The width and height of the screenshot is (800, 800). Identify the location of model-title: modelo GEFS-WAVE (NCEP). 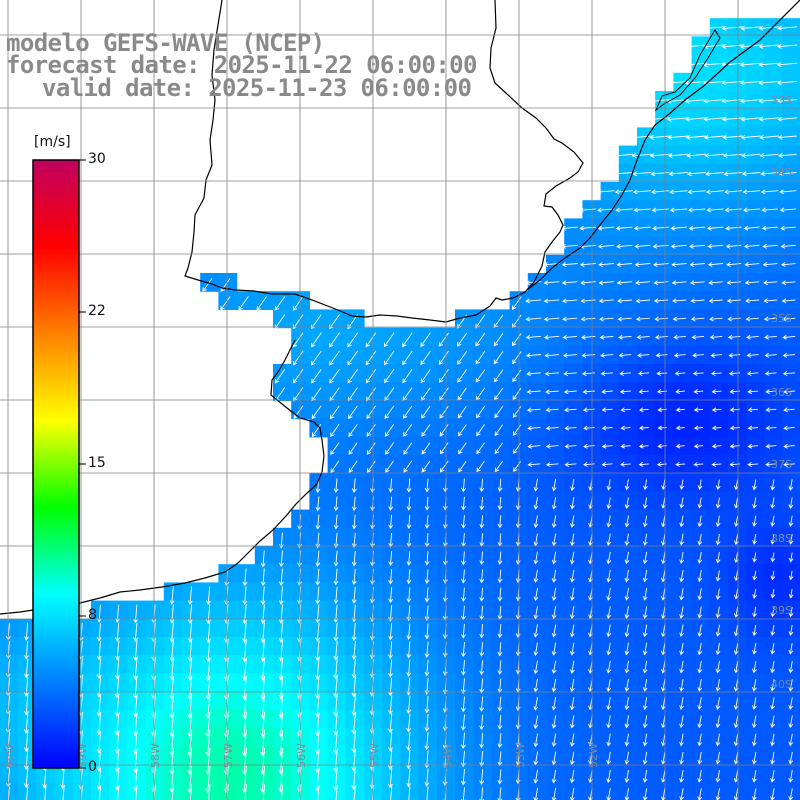
(165, 43).